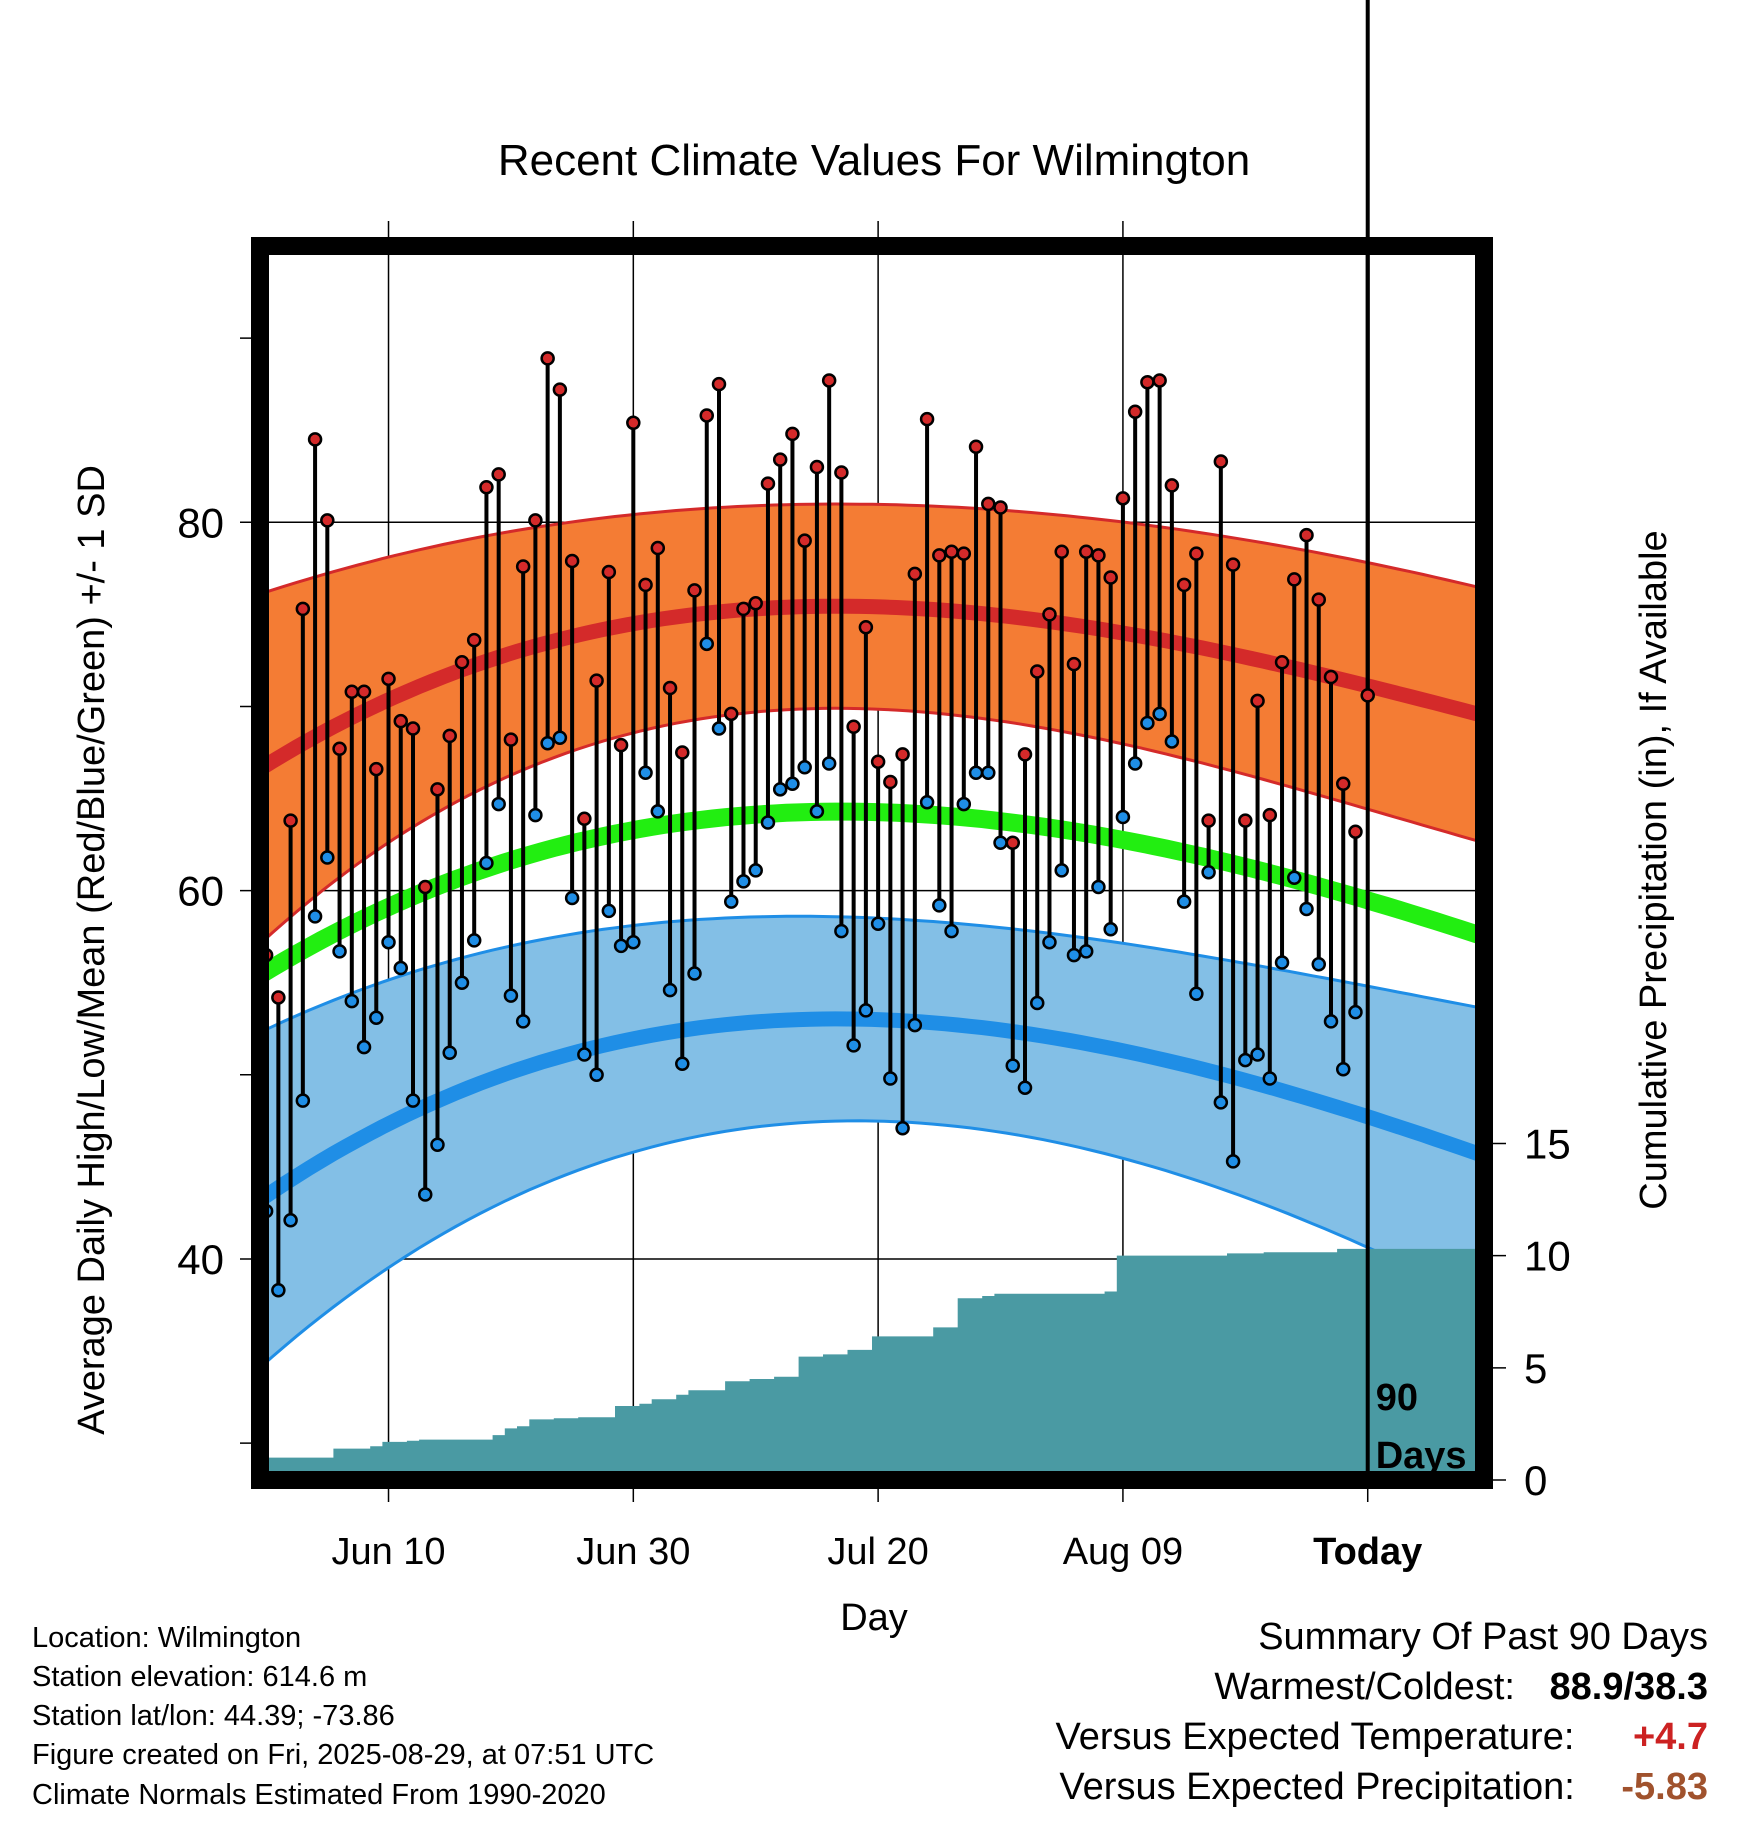  What do you see at coordinates (871, 1109) in the screenshot?
I see `low-normal-line` at bounding box center [871, 1109].